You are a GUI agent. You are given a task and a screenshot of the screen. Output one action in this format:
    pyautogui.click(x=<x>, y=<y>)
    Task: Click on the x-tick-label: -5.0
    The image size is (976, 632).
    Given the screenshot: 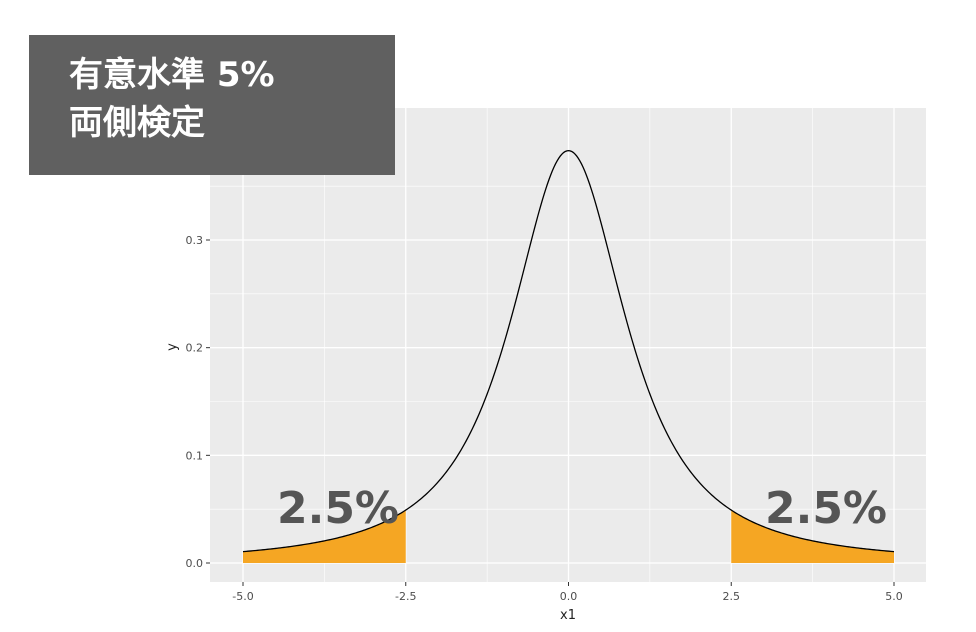 What is the action you would take?
    pyautogui.click(x=242, y=596)
    